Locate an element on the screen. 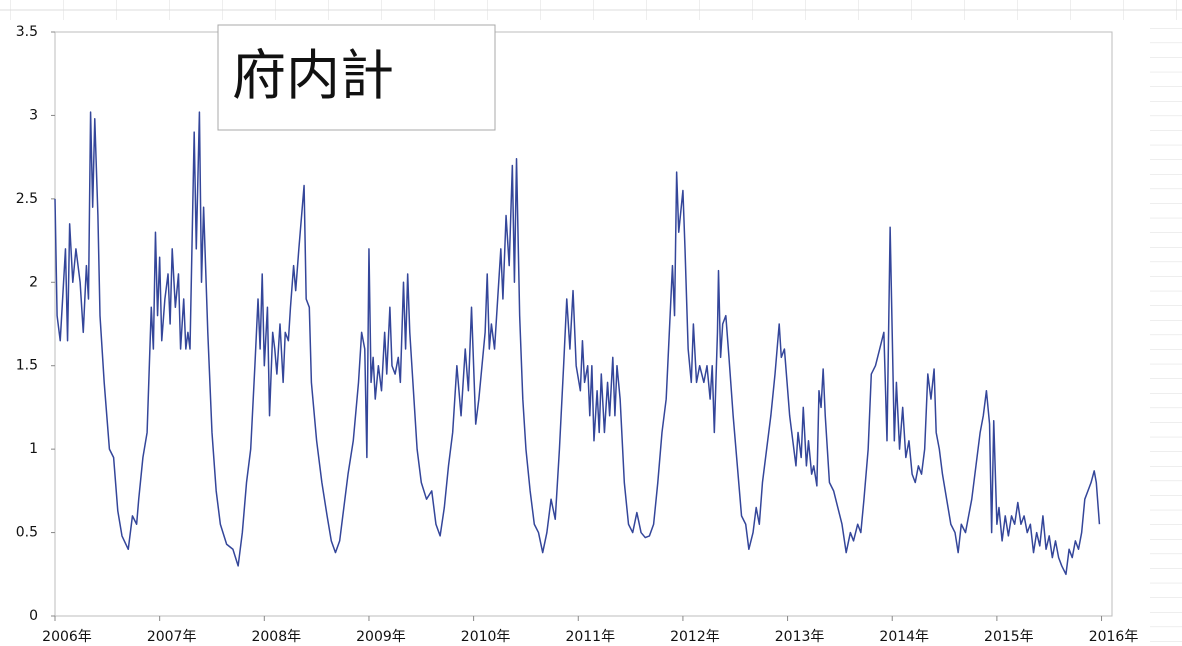  y-tick-label: 2 is located at coordinates (33, 282).